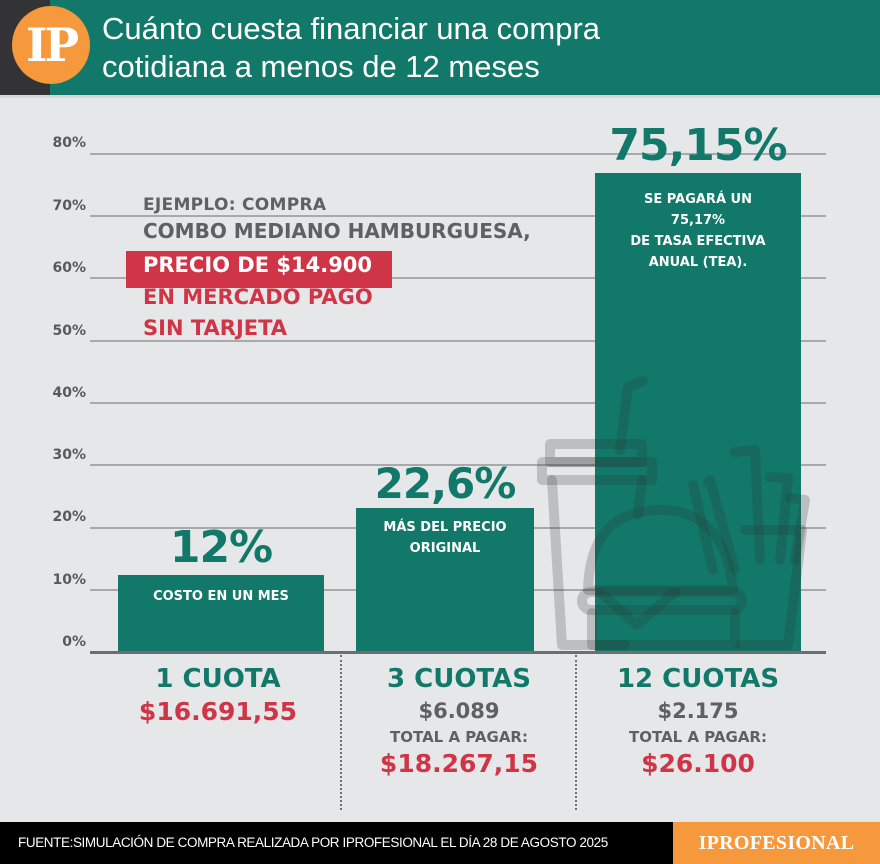 This screenshot has width=880, height=864. Describe the element at coordinates (776, 843) in the screenshot. I see `footer-brand-logo: IPROFESIONAL` at that location.